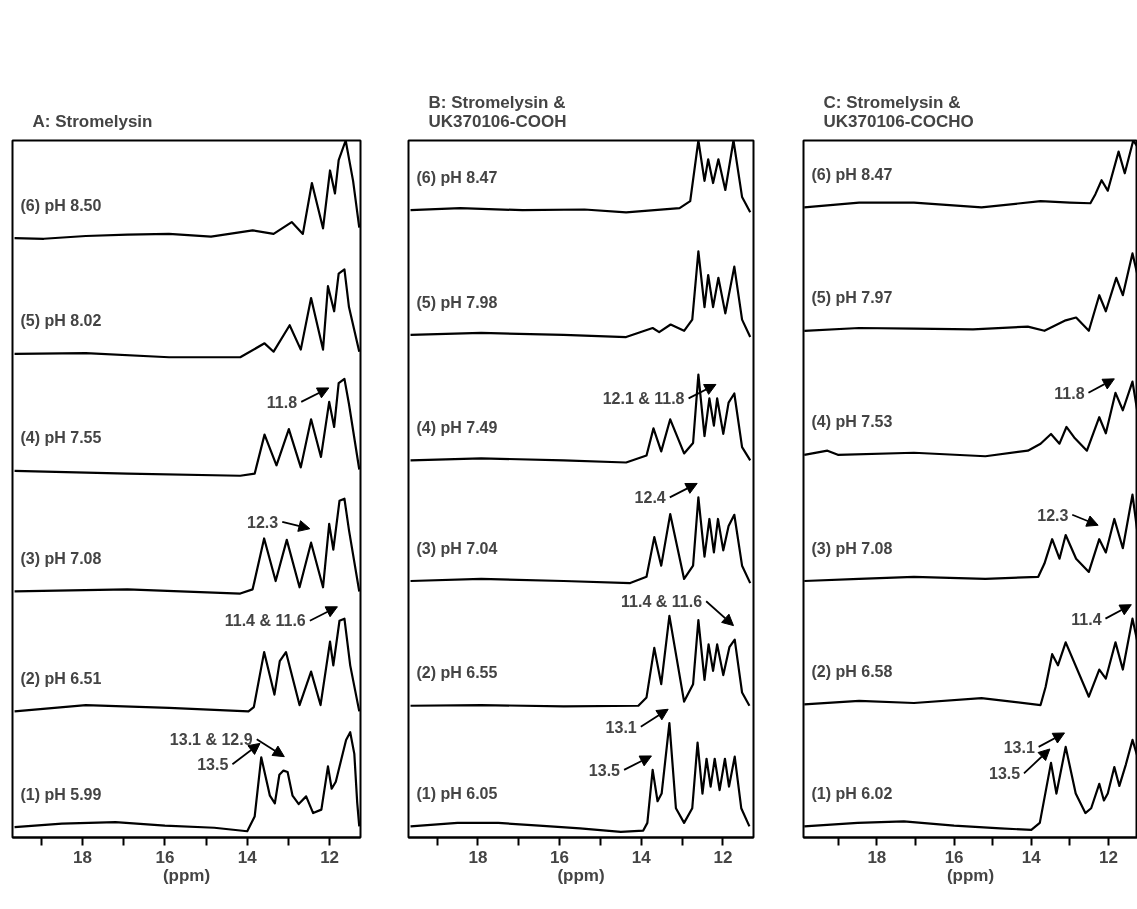 This screenshot has height=909, width=1137. Describe the element at coordinates (1086, 619) in the screenshot. I see `annotation: 11.4` at that location.